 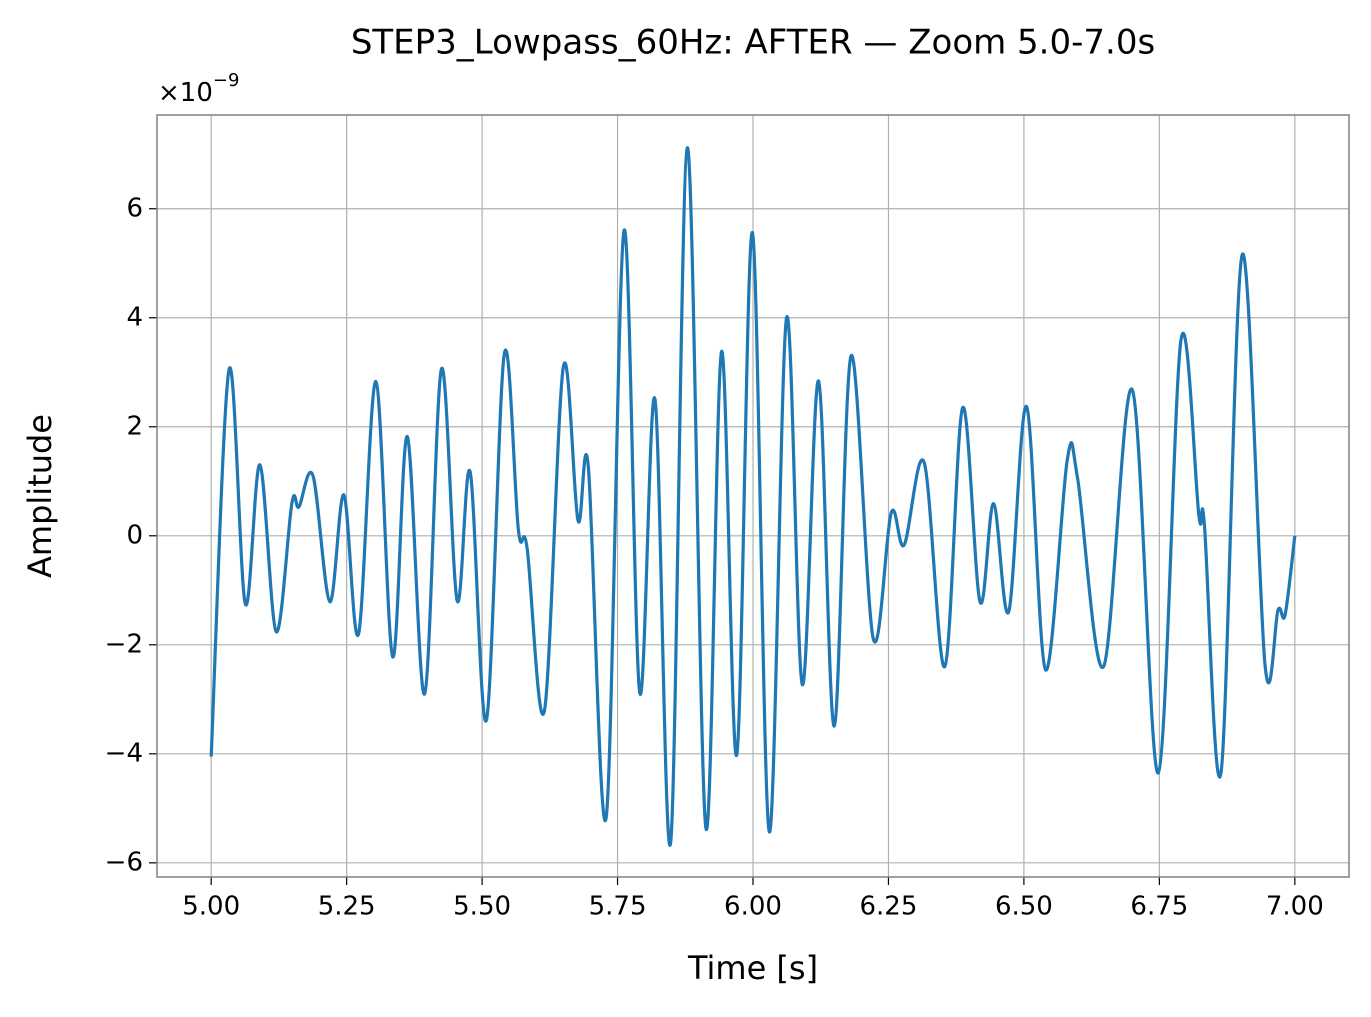 What do you see at coordinates (753, 907) in the screenshot?
I see `x-tick-label: 6.00` at bounding box center [753, 907].